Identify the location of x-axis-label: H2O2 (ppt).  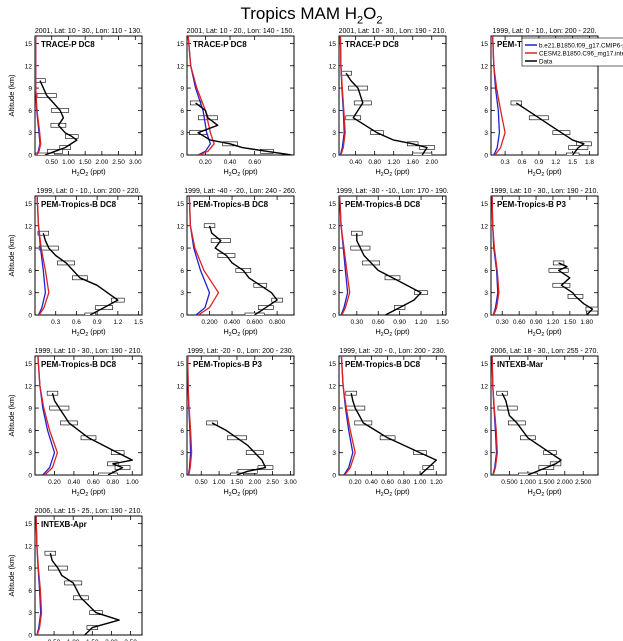
(392, 172).